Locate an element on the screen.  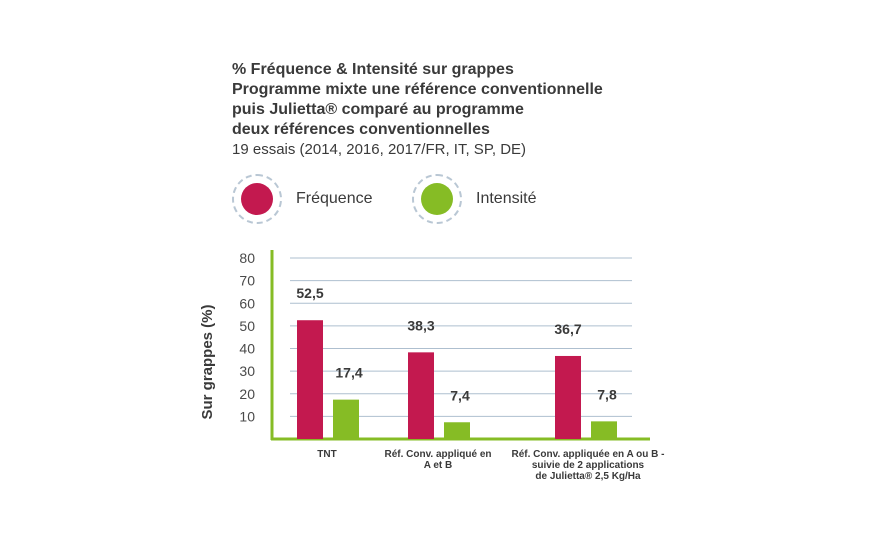
category-label-1-0: Réf. Conv. appliqué en is located at coordinates (437, 454).